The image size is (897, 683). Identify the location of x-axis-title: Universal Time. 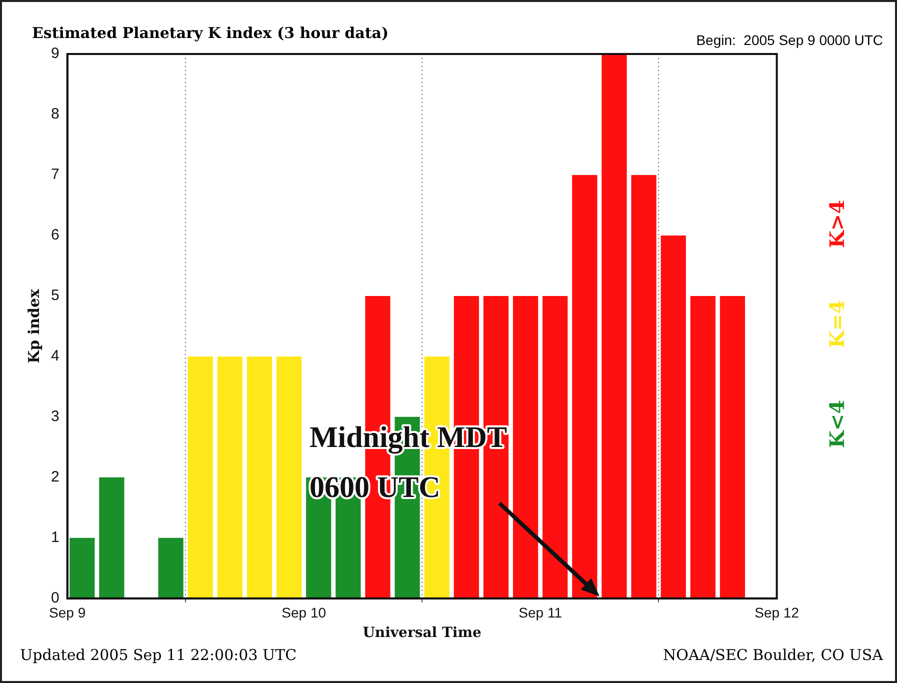
(422, 633).